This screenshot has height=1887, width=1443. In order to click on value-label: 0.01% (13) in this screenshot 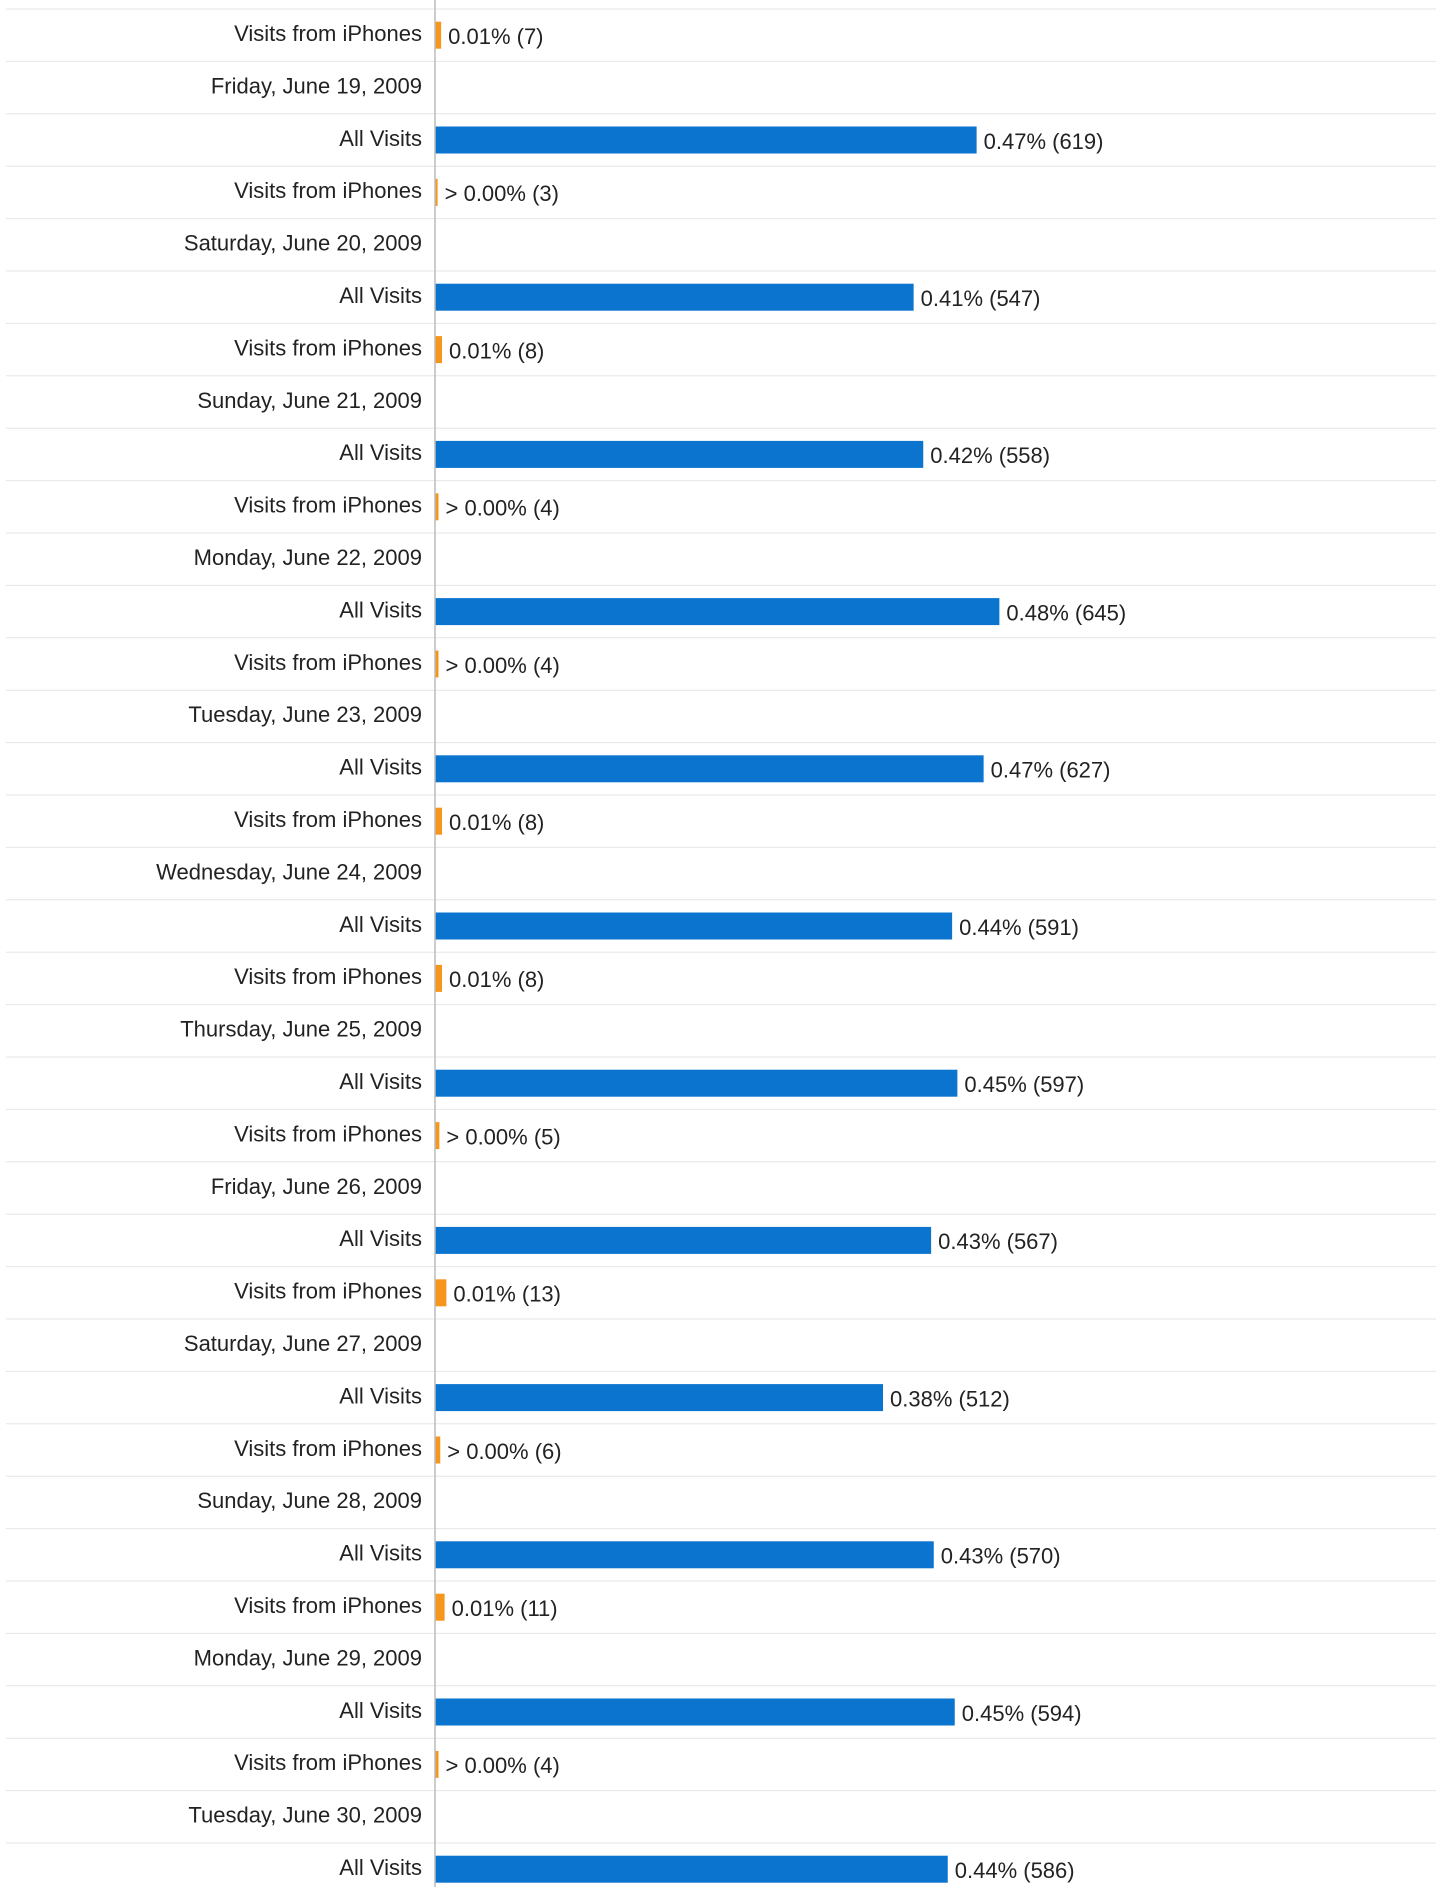, I will do `click(507, 1294)`.